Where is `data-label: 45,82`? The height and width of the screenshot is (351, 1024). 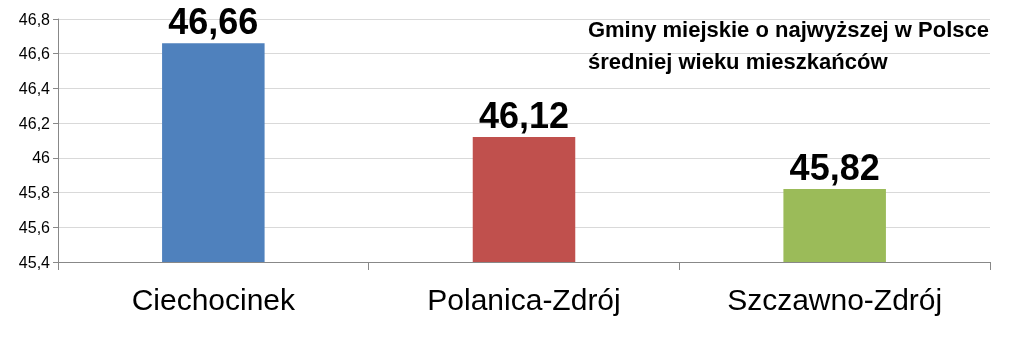 data-label: 45,82 is located at coordinates (834, 167).